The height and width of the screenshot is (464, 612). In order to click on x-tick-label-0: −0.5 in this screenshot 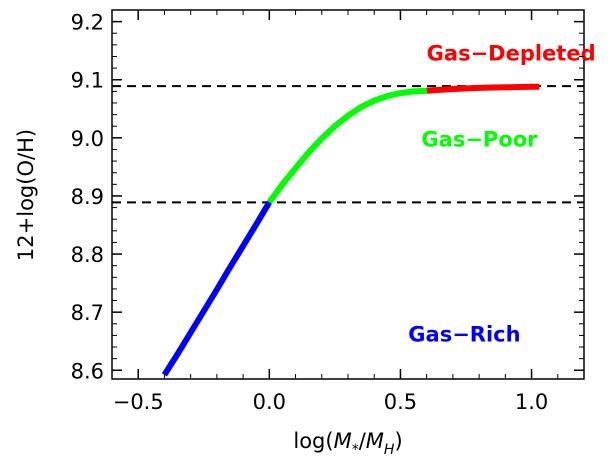, I will do `click(138, 402)`.